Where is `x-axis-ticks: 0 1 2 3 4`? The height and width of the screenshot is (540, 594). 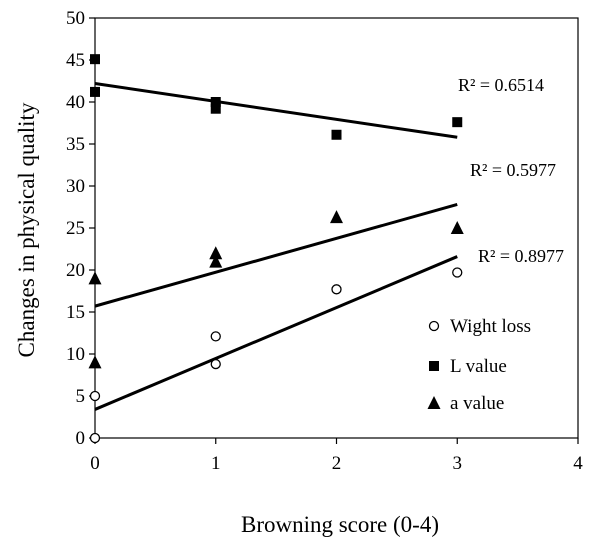 x-axis-ticks: 0 1 2 3 4 is located at coordinates (336, 456).